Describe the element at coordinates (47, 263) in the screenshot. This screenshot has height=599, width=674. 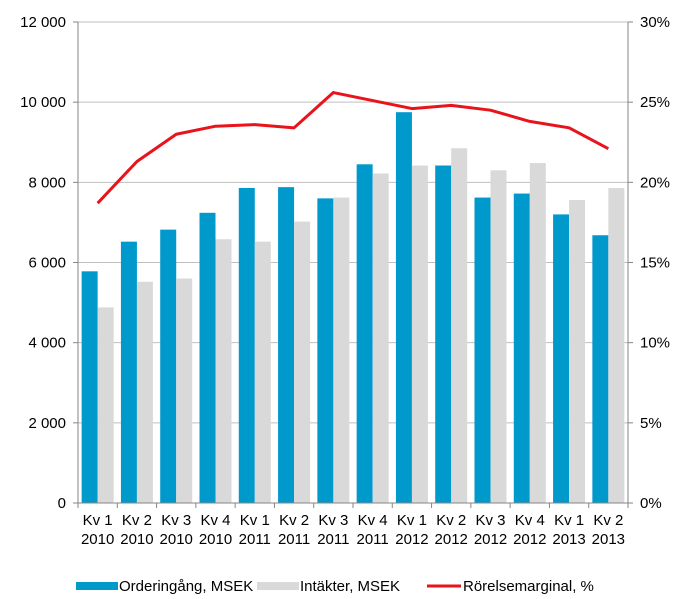
I see `y-tick-label: 6 000` at that location.